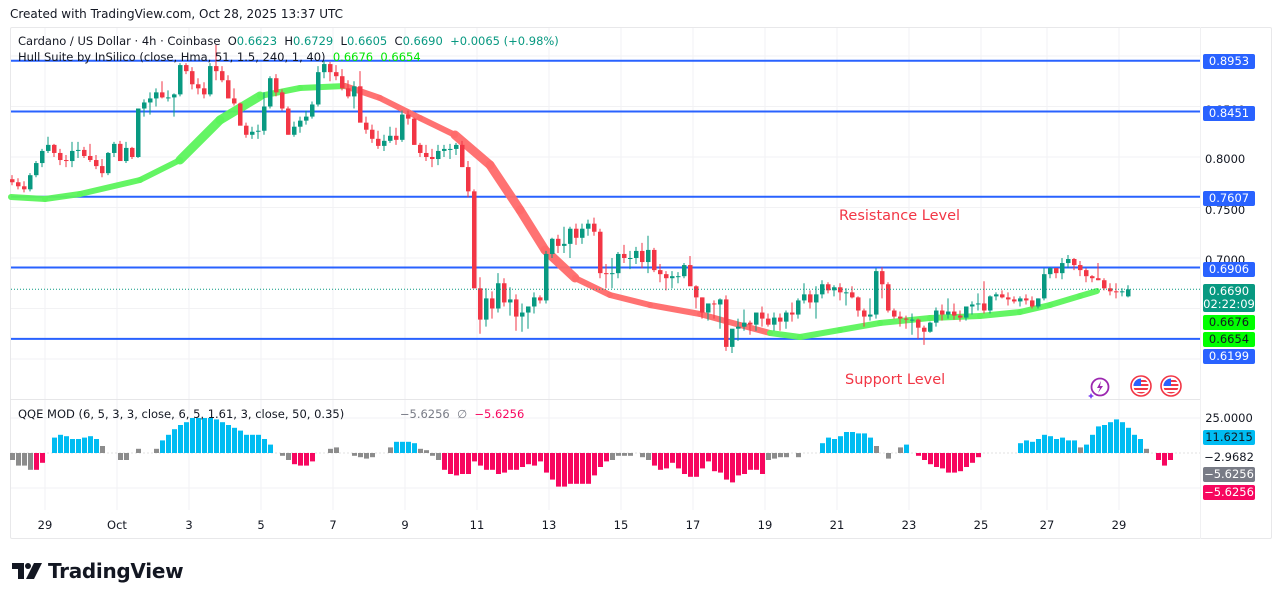 The width and height of the screenshot is (1281, 599). What do you see at coordinates (1047, 525) in the screenshot?
I see `time-tick-label: 27` at bounding box center [1047, 525].